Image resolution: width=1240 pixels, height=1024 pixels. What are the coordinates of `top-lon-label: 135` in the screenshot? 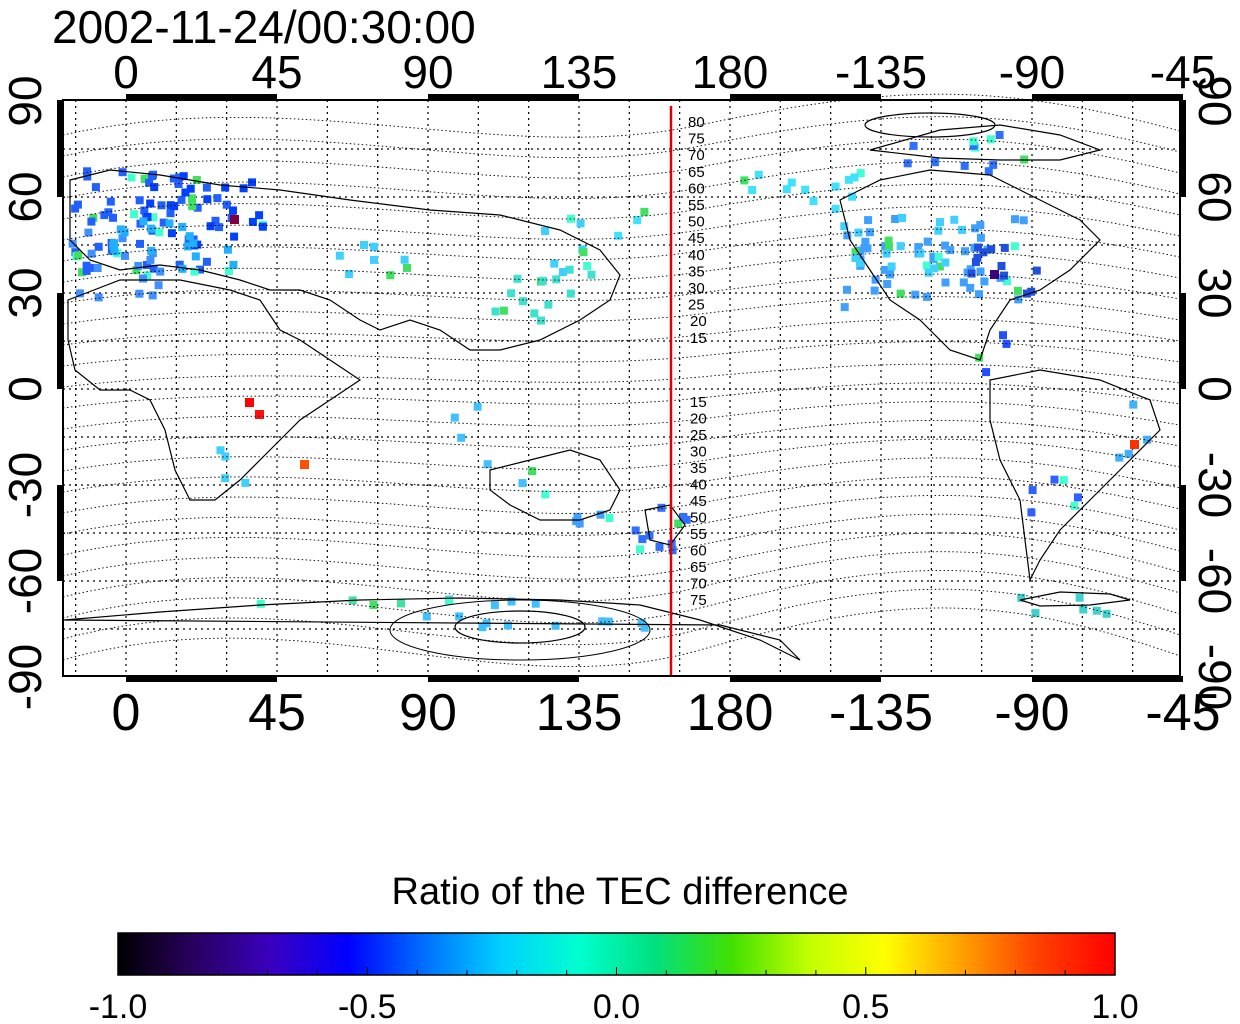 It's located at (579, 72).